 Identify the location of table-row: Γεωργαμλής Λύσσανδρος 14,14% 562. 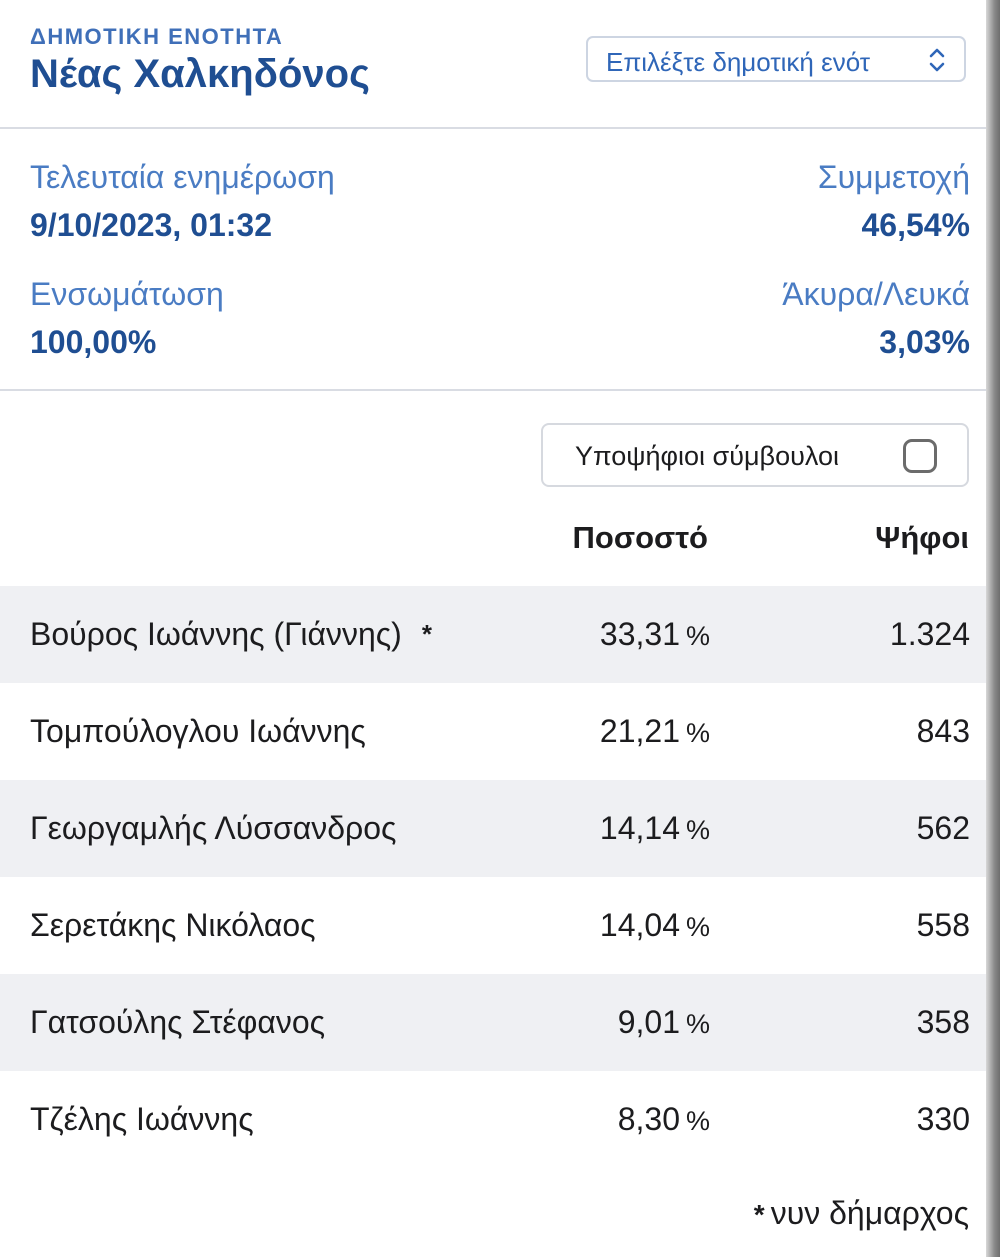
(493, 828).